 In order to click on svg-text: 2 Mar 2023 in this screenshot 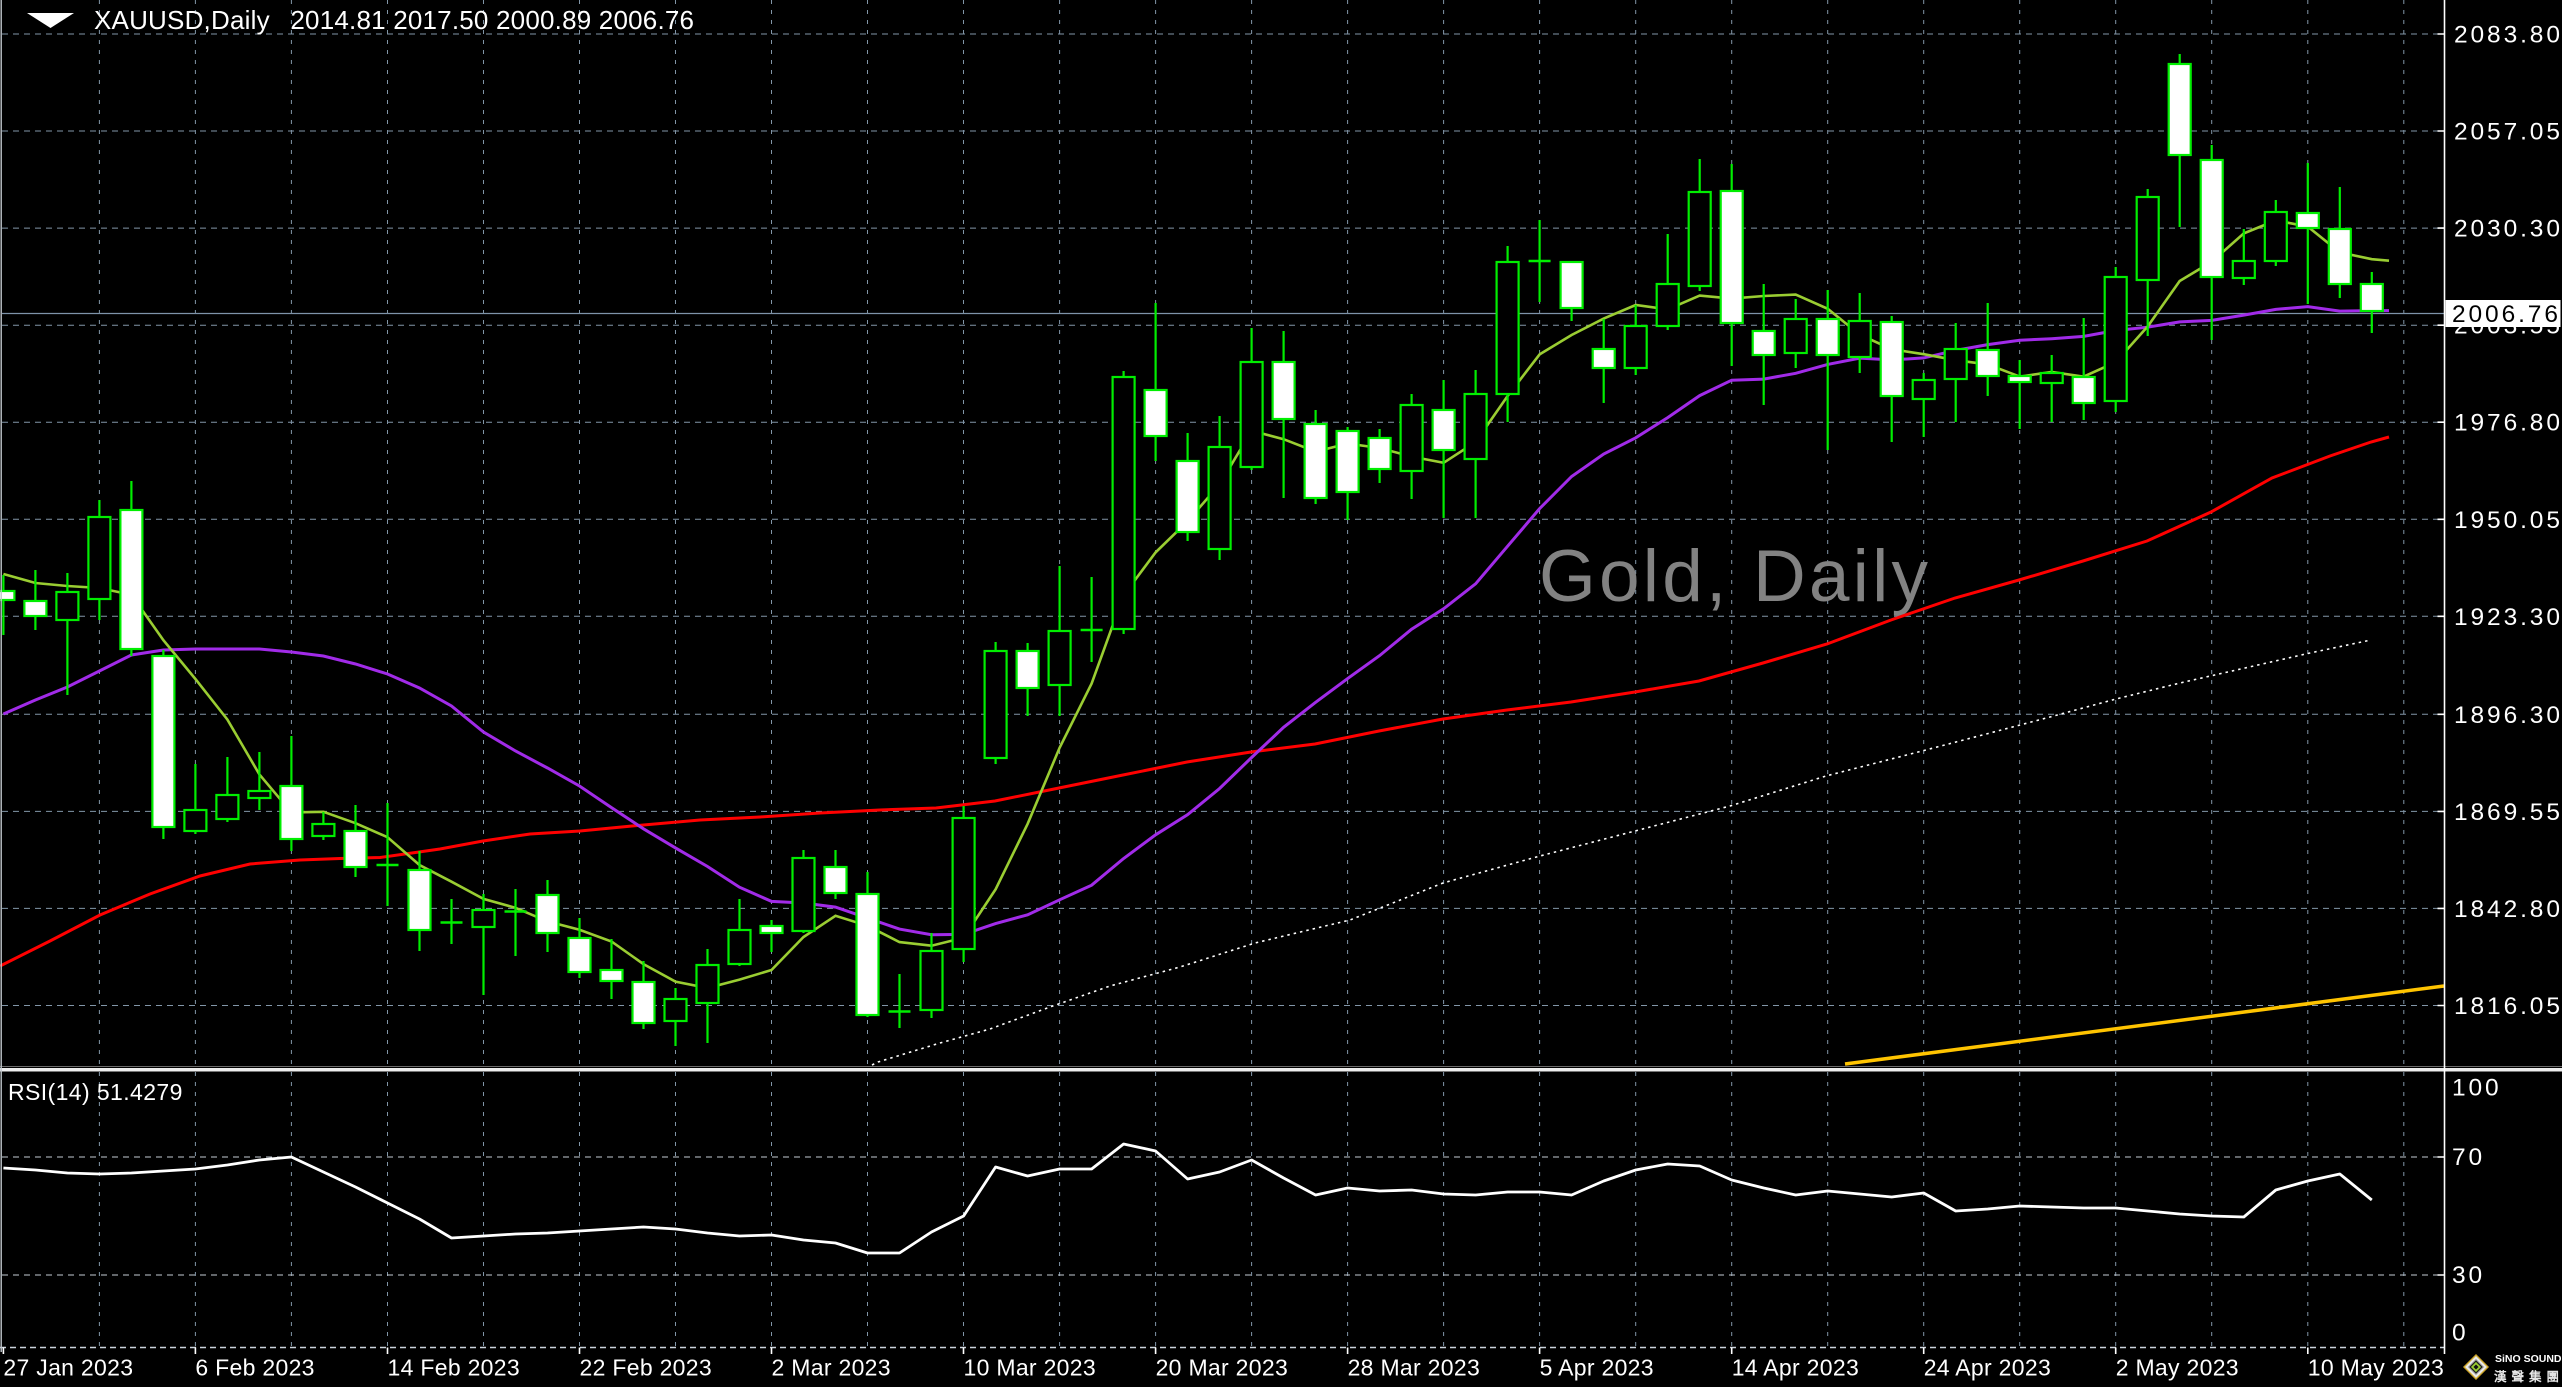, I will do `click(831, 1368)`.